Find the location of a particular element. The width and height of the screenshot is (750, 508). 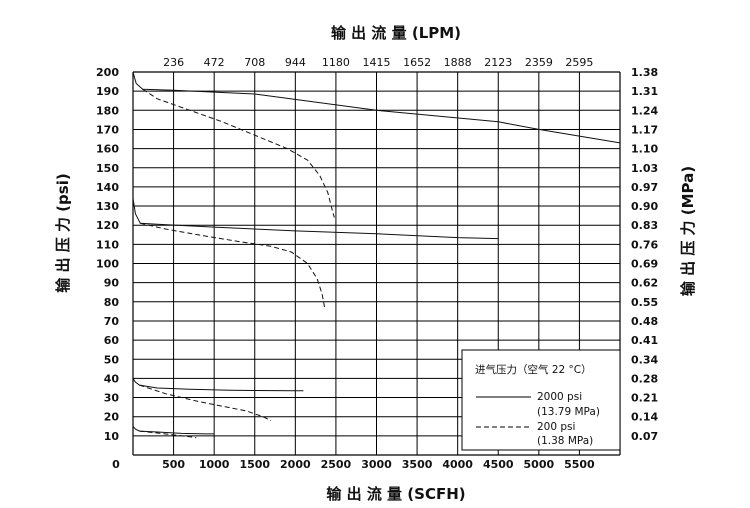

y-tick-label-right: 0.69 is located at coordinates (644, 264).